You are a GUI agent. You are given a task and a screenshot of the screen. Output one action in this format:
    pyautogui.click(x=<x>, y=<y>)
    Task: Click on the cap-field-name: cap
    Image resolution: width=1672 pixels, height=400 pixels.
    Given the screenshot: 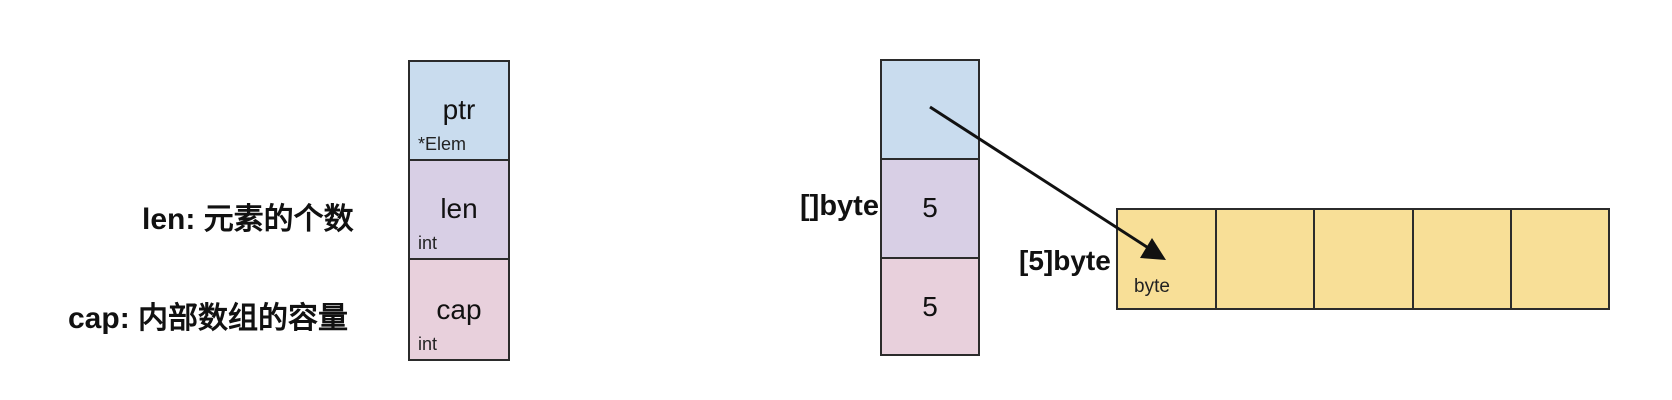 What is the action you would take?
    pyautogui.click(x=459, y=309)
    